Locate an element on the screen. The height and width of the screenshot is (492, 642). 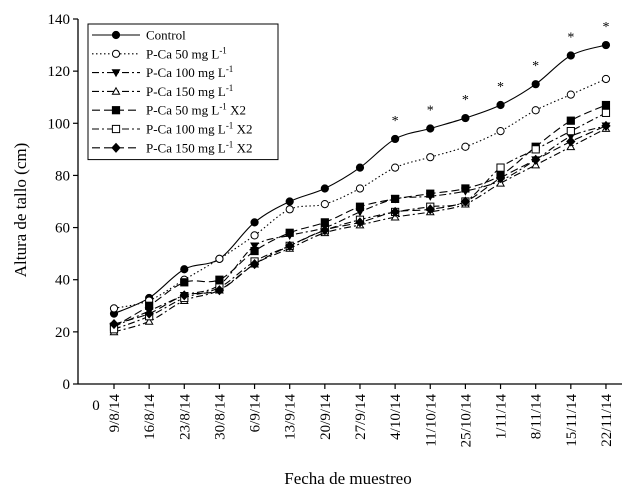
significance-markers: * * * * * * * is located at coordinates (501, 74).